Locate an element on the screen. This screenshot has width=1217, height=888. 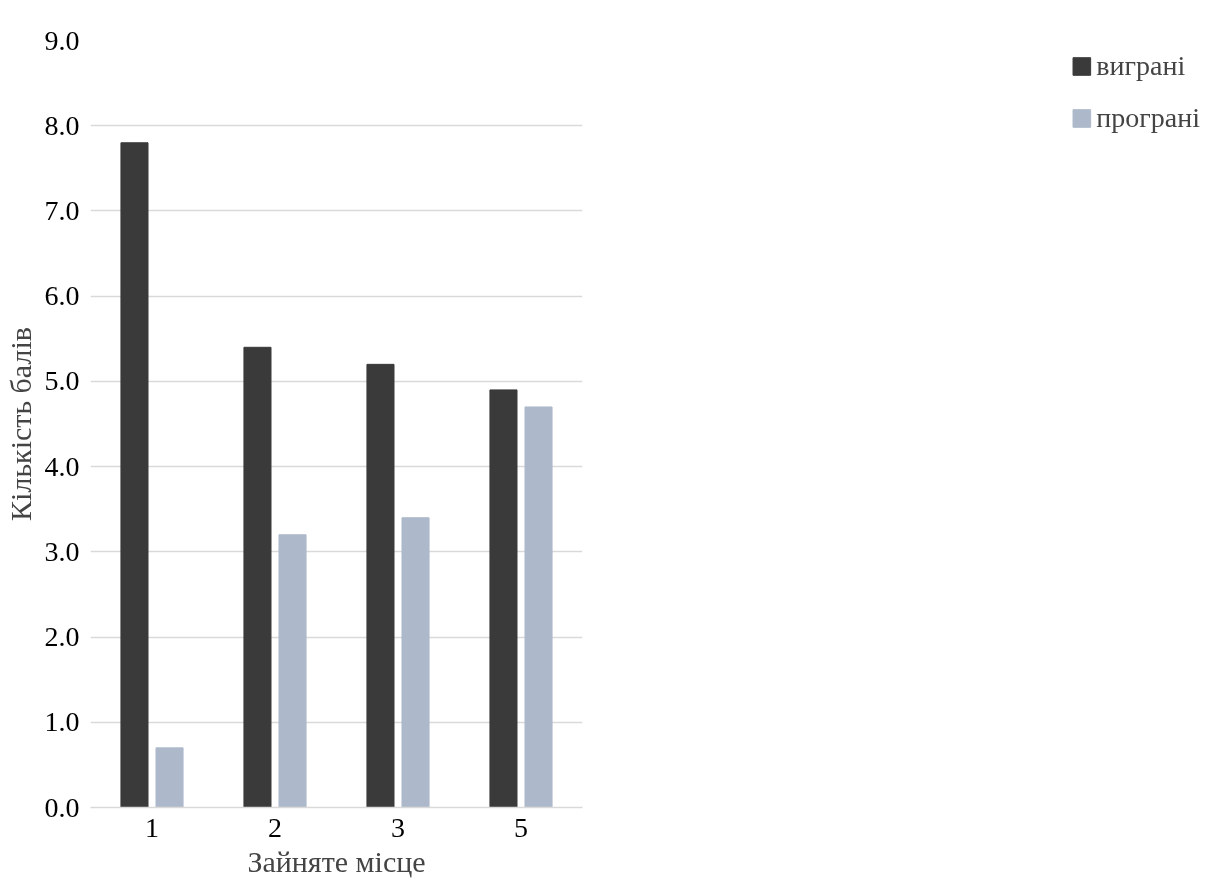
y-tick-label: 4.0 is located at coordinates (62, 466).